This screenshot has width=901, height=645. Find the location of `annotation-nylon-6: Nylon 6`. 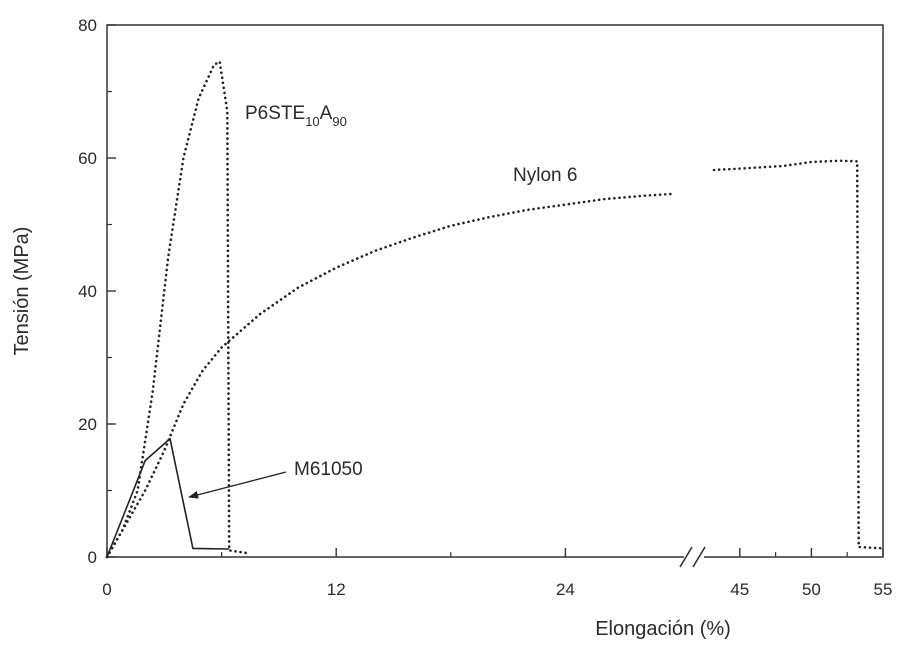

annotation-nylon-6: Nylon 6 is located at coordinates (545, 175).